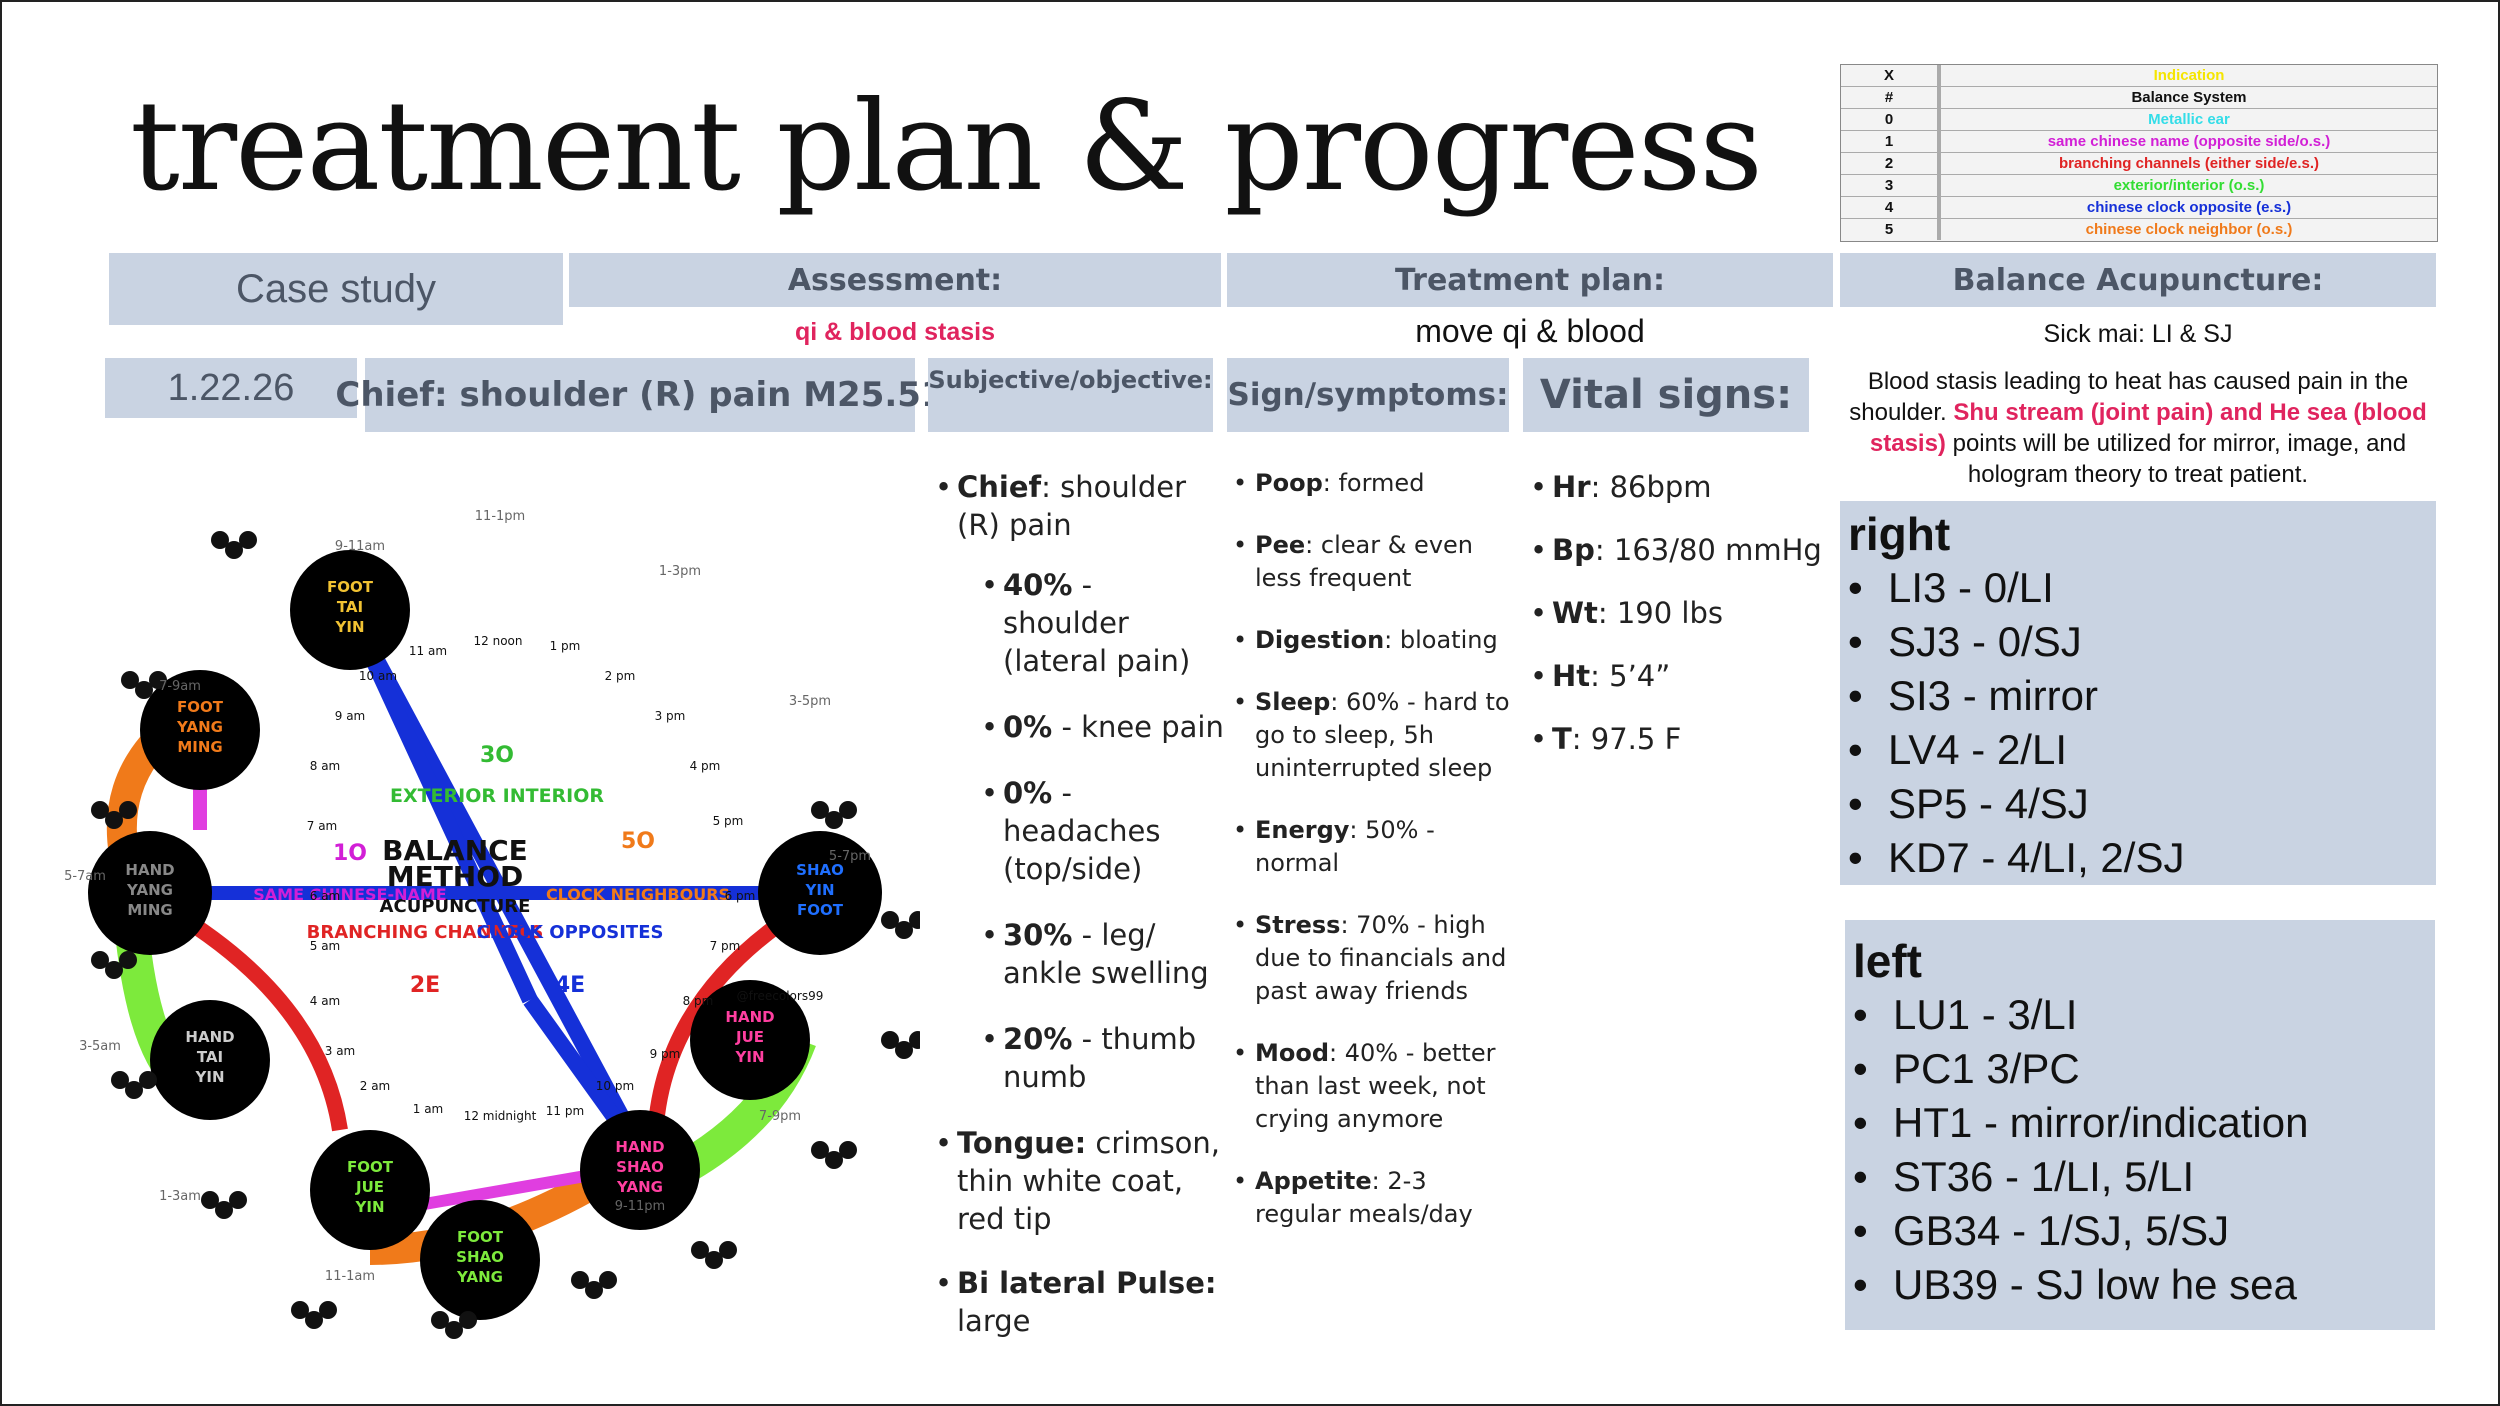  I want to click on point-item: LI3 - 0/LI, so click(2142, 588).